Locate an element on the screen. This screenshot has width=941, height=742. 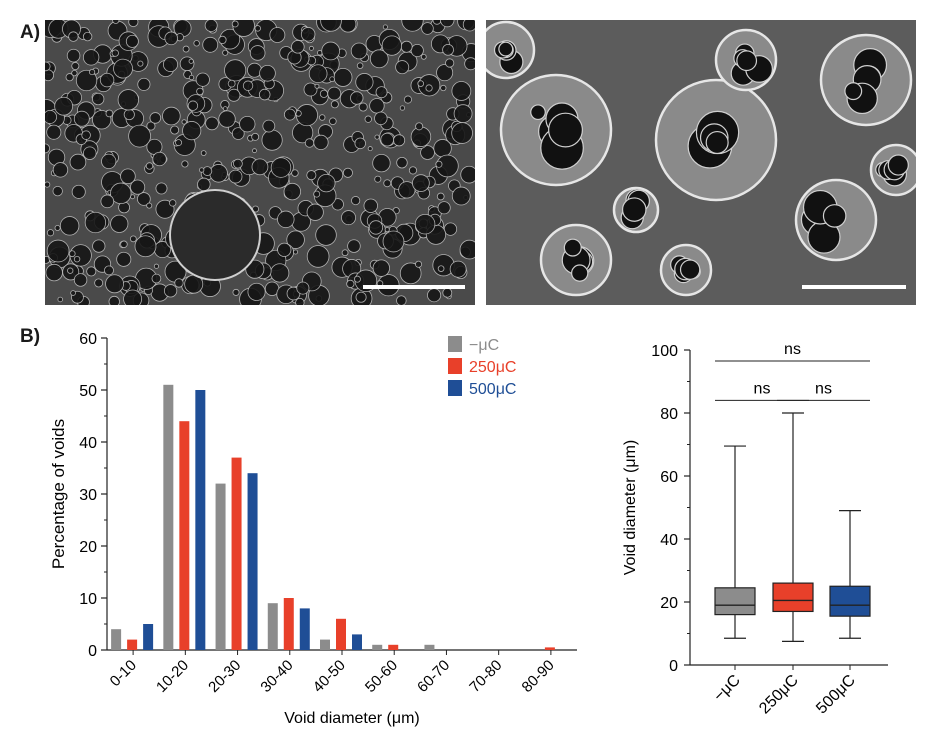
x-tick-label: 0-10 is located at coordinates (123, 673).